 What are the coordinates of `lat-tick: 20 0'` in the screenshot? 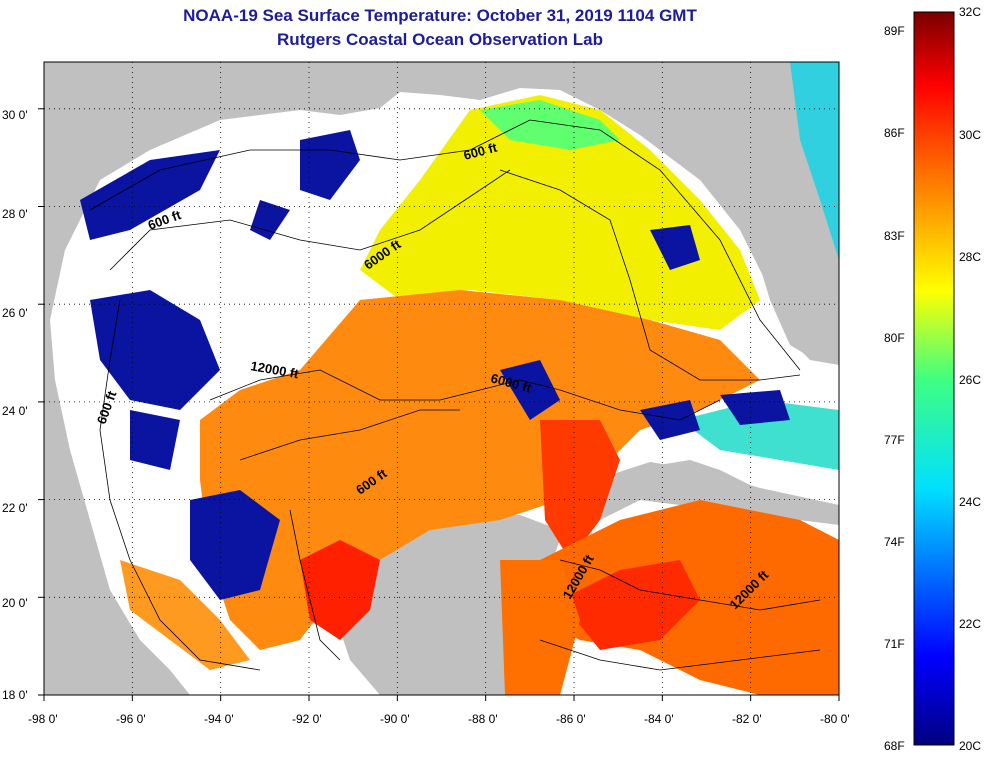 It's located at (15, 603).